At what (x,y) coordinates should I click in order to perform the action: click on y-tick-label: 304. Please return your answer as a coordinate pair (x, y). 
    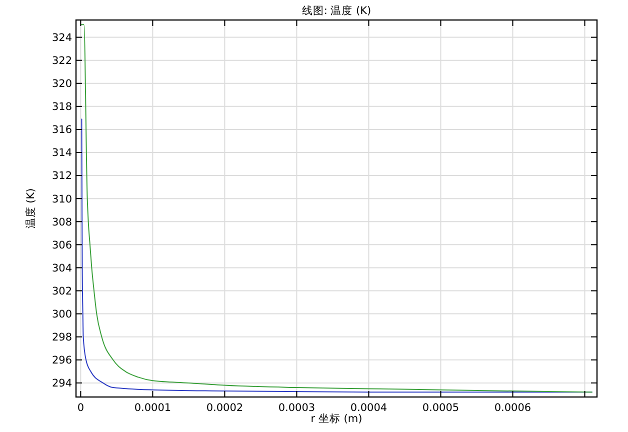
    Looking at the image, I should click on (62, 268).